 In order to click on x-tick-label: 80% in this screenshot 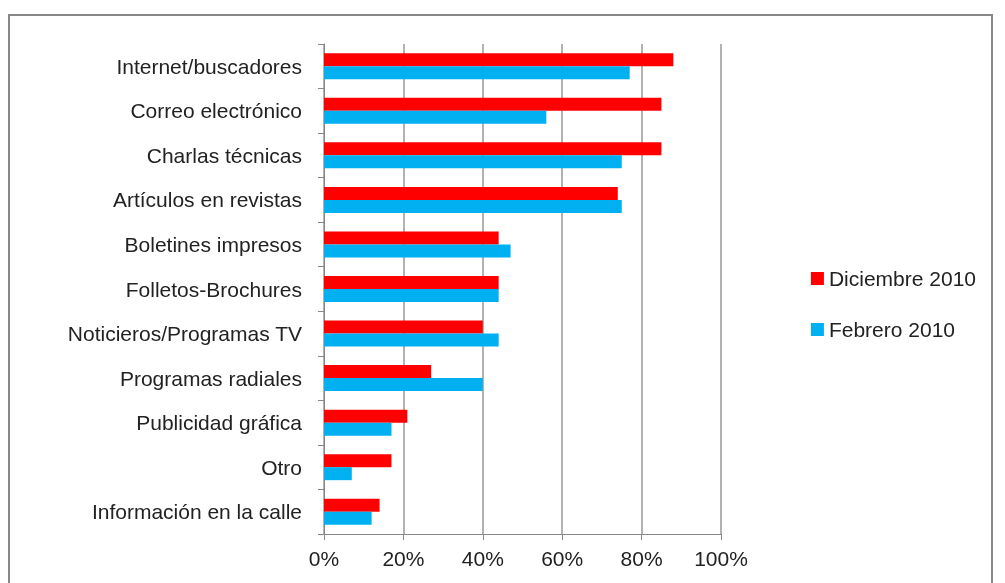, I will do `click(641, 558)`.